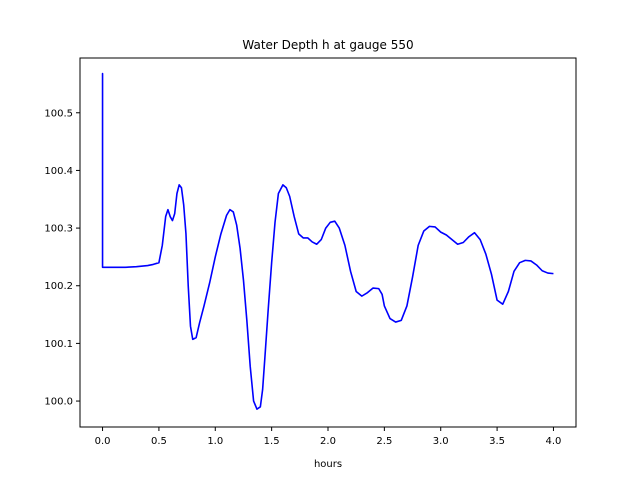  What do you see at coordinates (58, 113) in the screenshot?
I see `y-tick-label: 100.5` at bounding box center [58, 113].